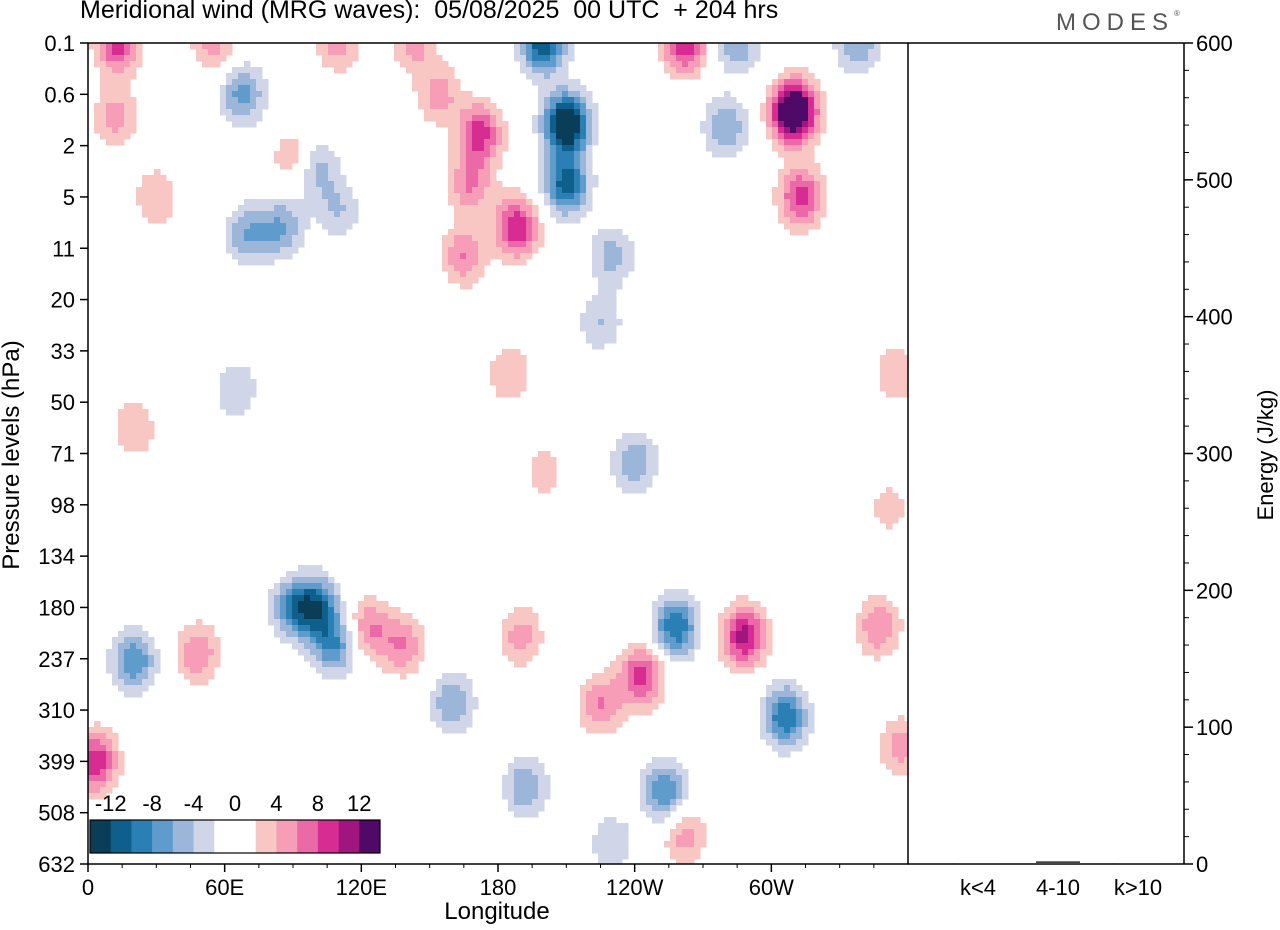  I want to click on y-tick-label: 237, so click(56, 659).